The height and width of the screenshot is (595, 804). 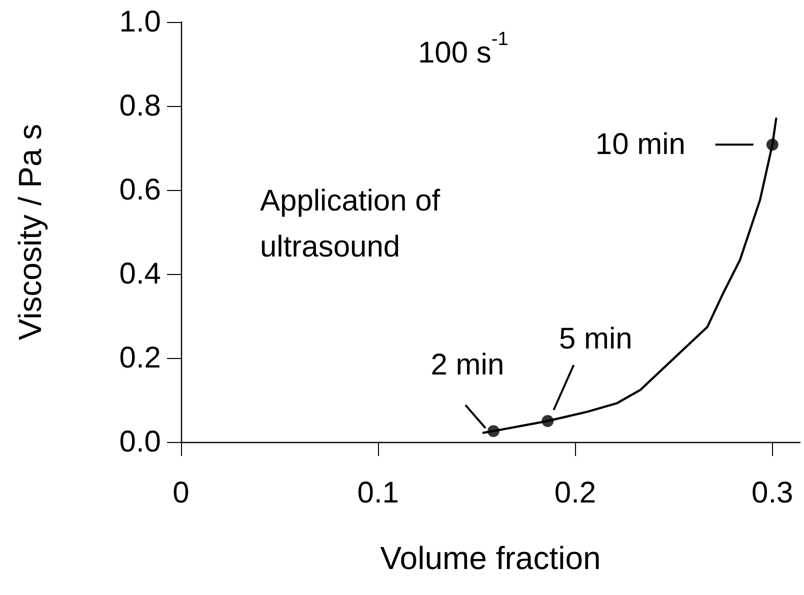 I want to click on annotation: 2 min, so click(x=467, y=365).